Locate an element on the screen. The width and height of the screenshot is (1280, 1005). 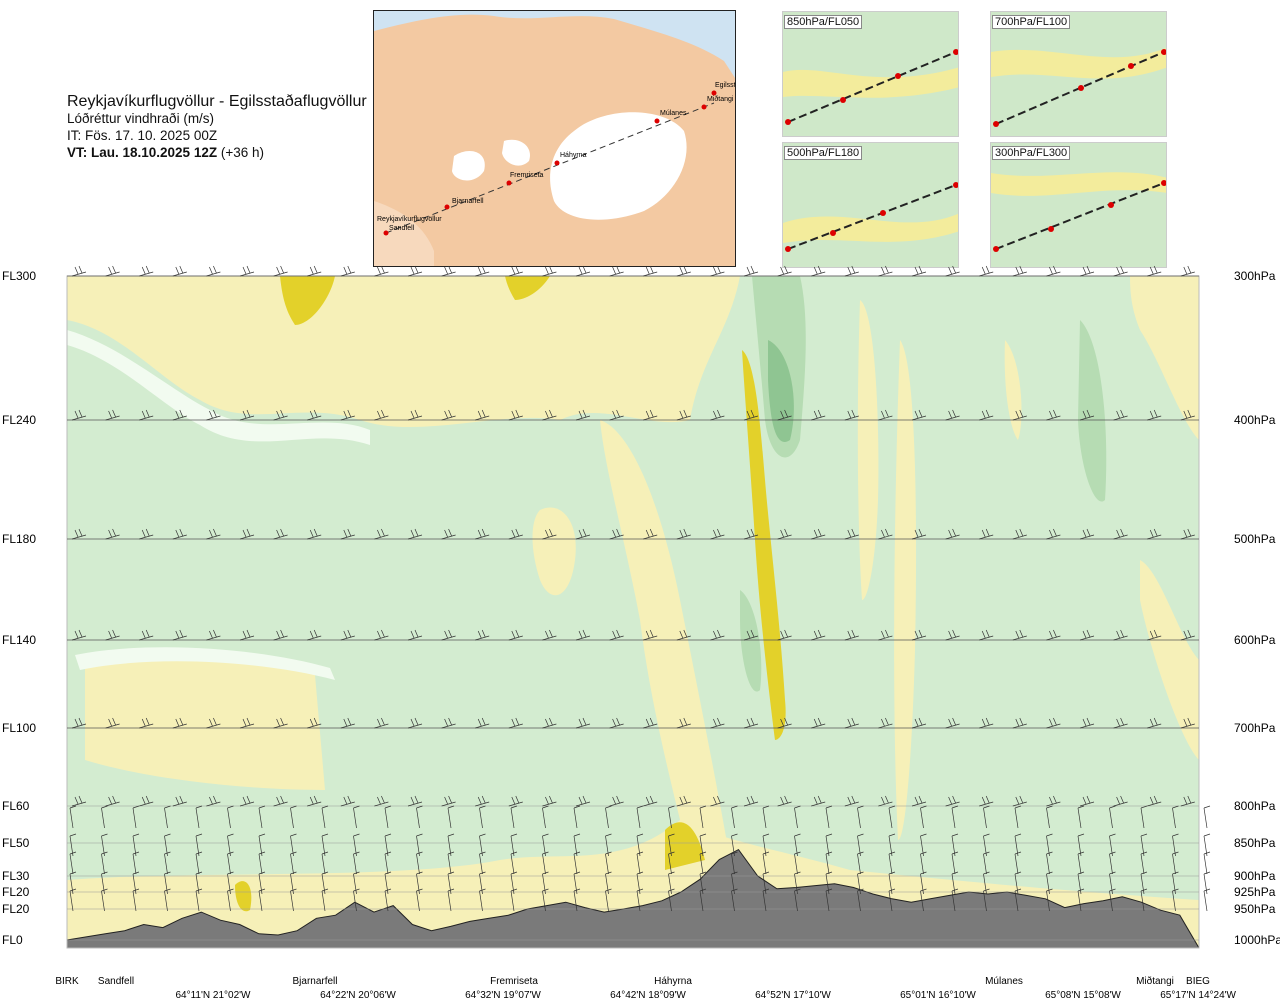
right-level-label: 1000hPa is located at coordinates (1257, 940).